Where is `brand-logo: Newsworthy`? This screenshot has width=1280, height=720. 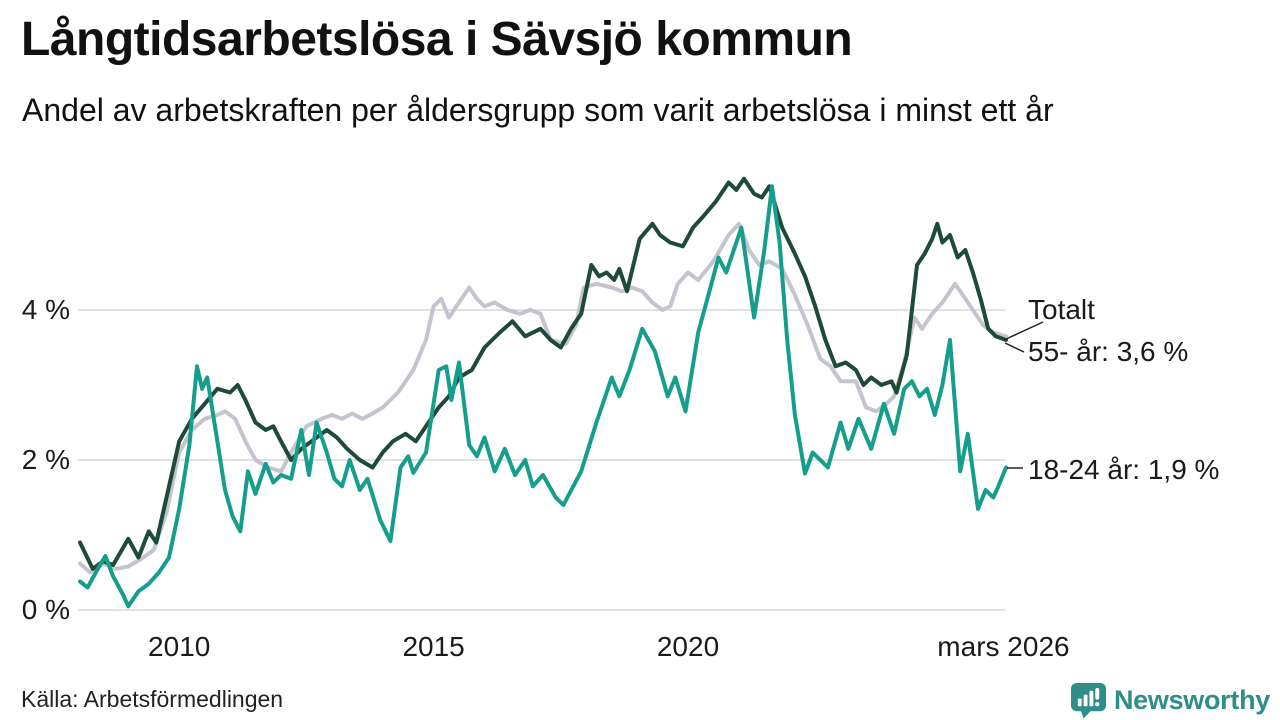
brand-logo: Newsworthy is located at coordinates (1170, 700).